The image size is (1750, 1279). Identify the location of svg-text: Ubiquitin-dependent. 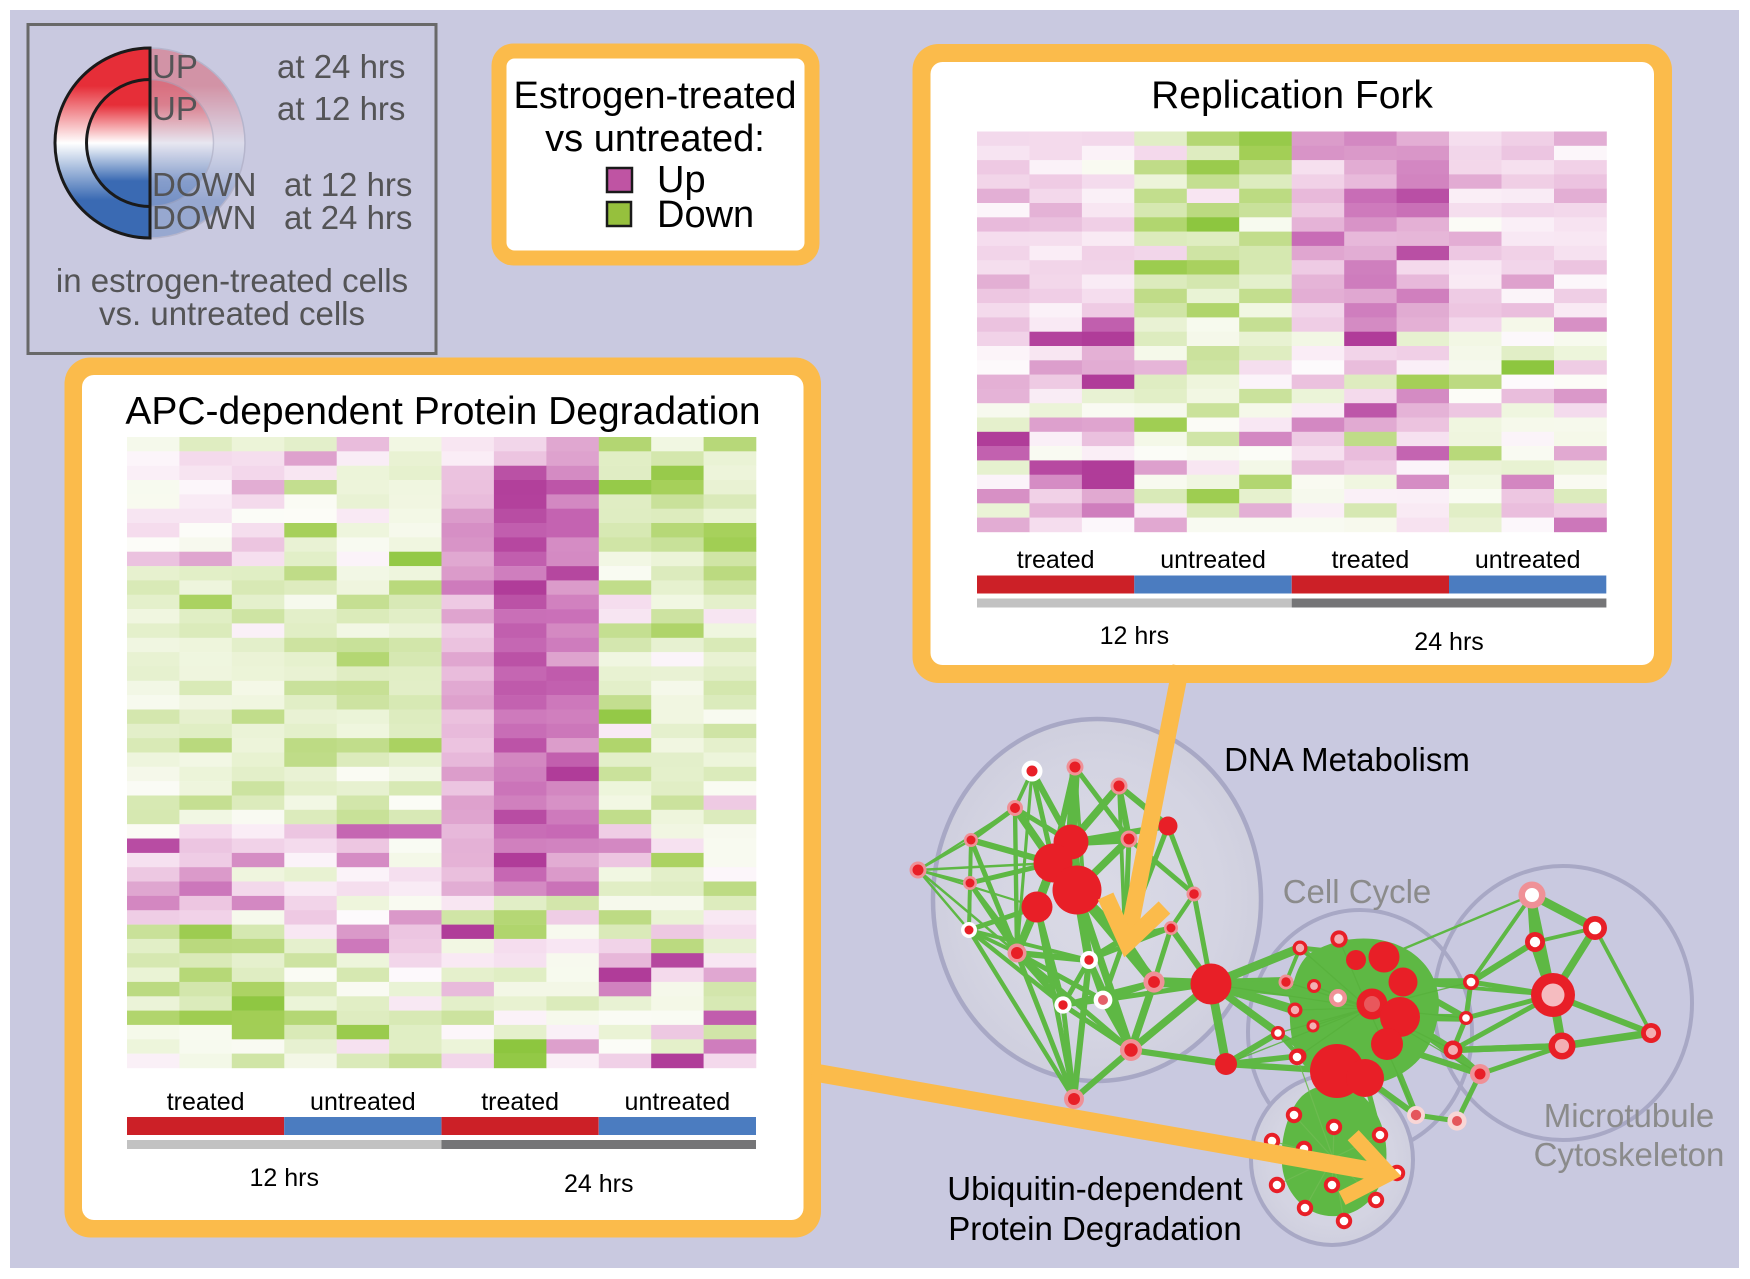
(1094, 1188).